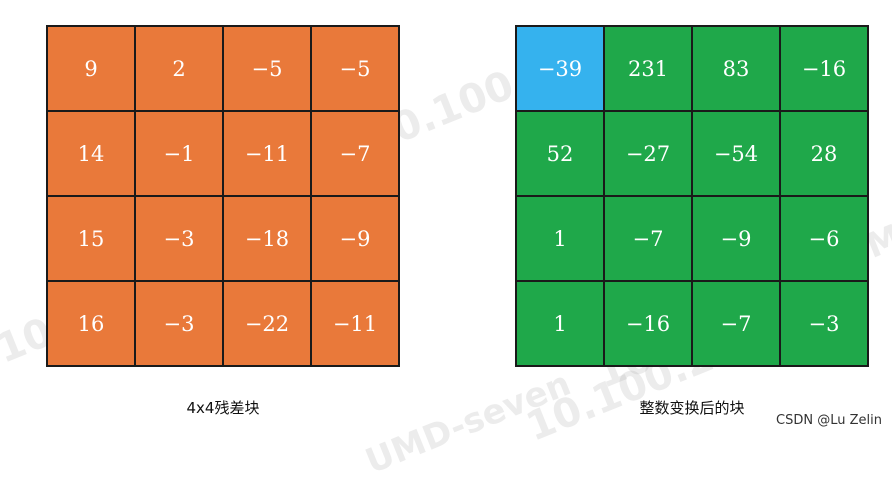  What do you see at coordinates (737, 69) in the screenshot?
I see `transformed-cell-r1-c3: 83` at bounding box center [737, 69].